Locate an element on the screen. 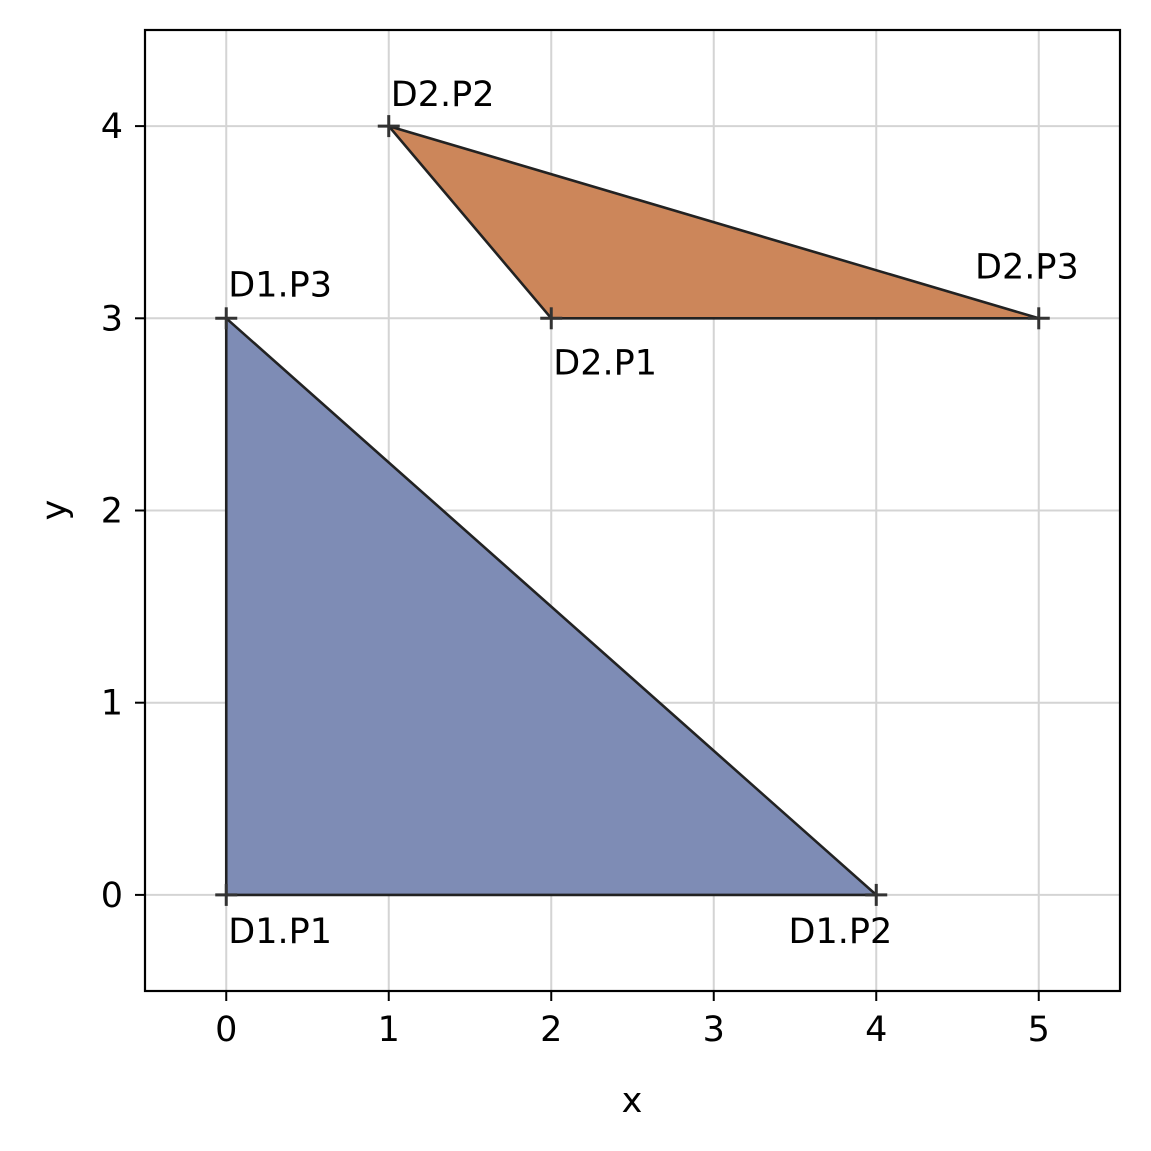 The height and width of the screenshot is (1151, 1151). x-tick-label: 1 is located at coordinates (389, 1030).